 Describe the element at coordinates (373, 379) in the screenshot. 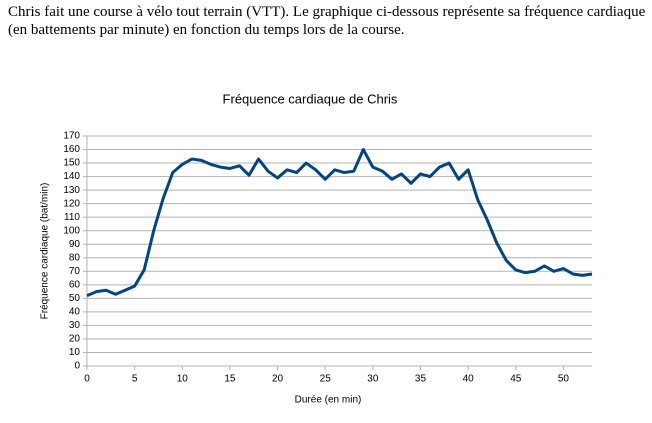

I see `x-tick-label: 30` at that location.